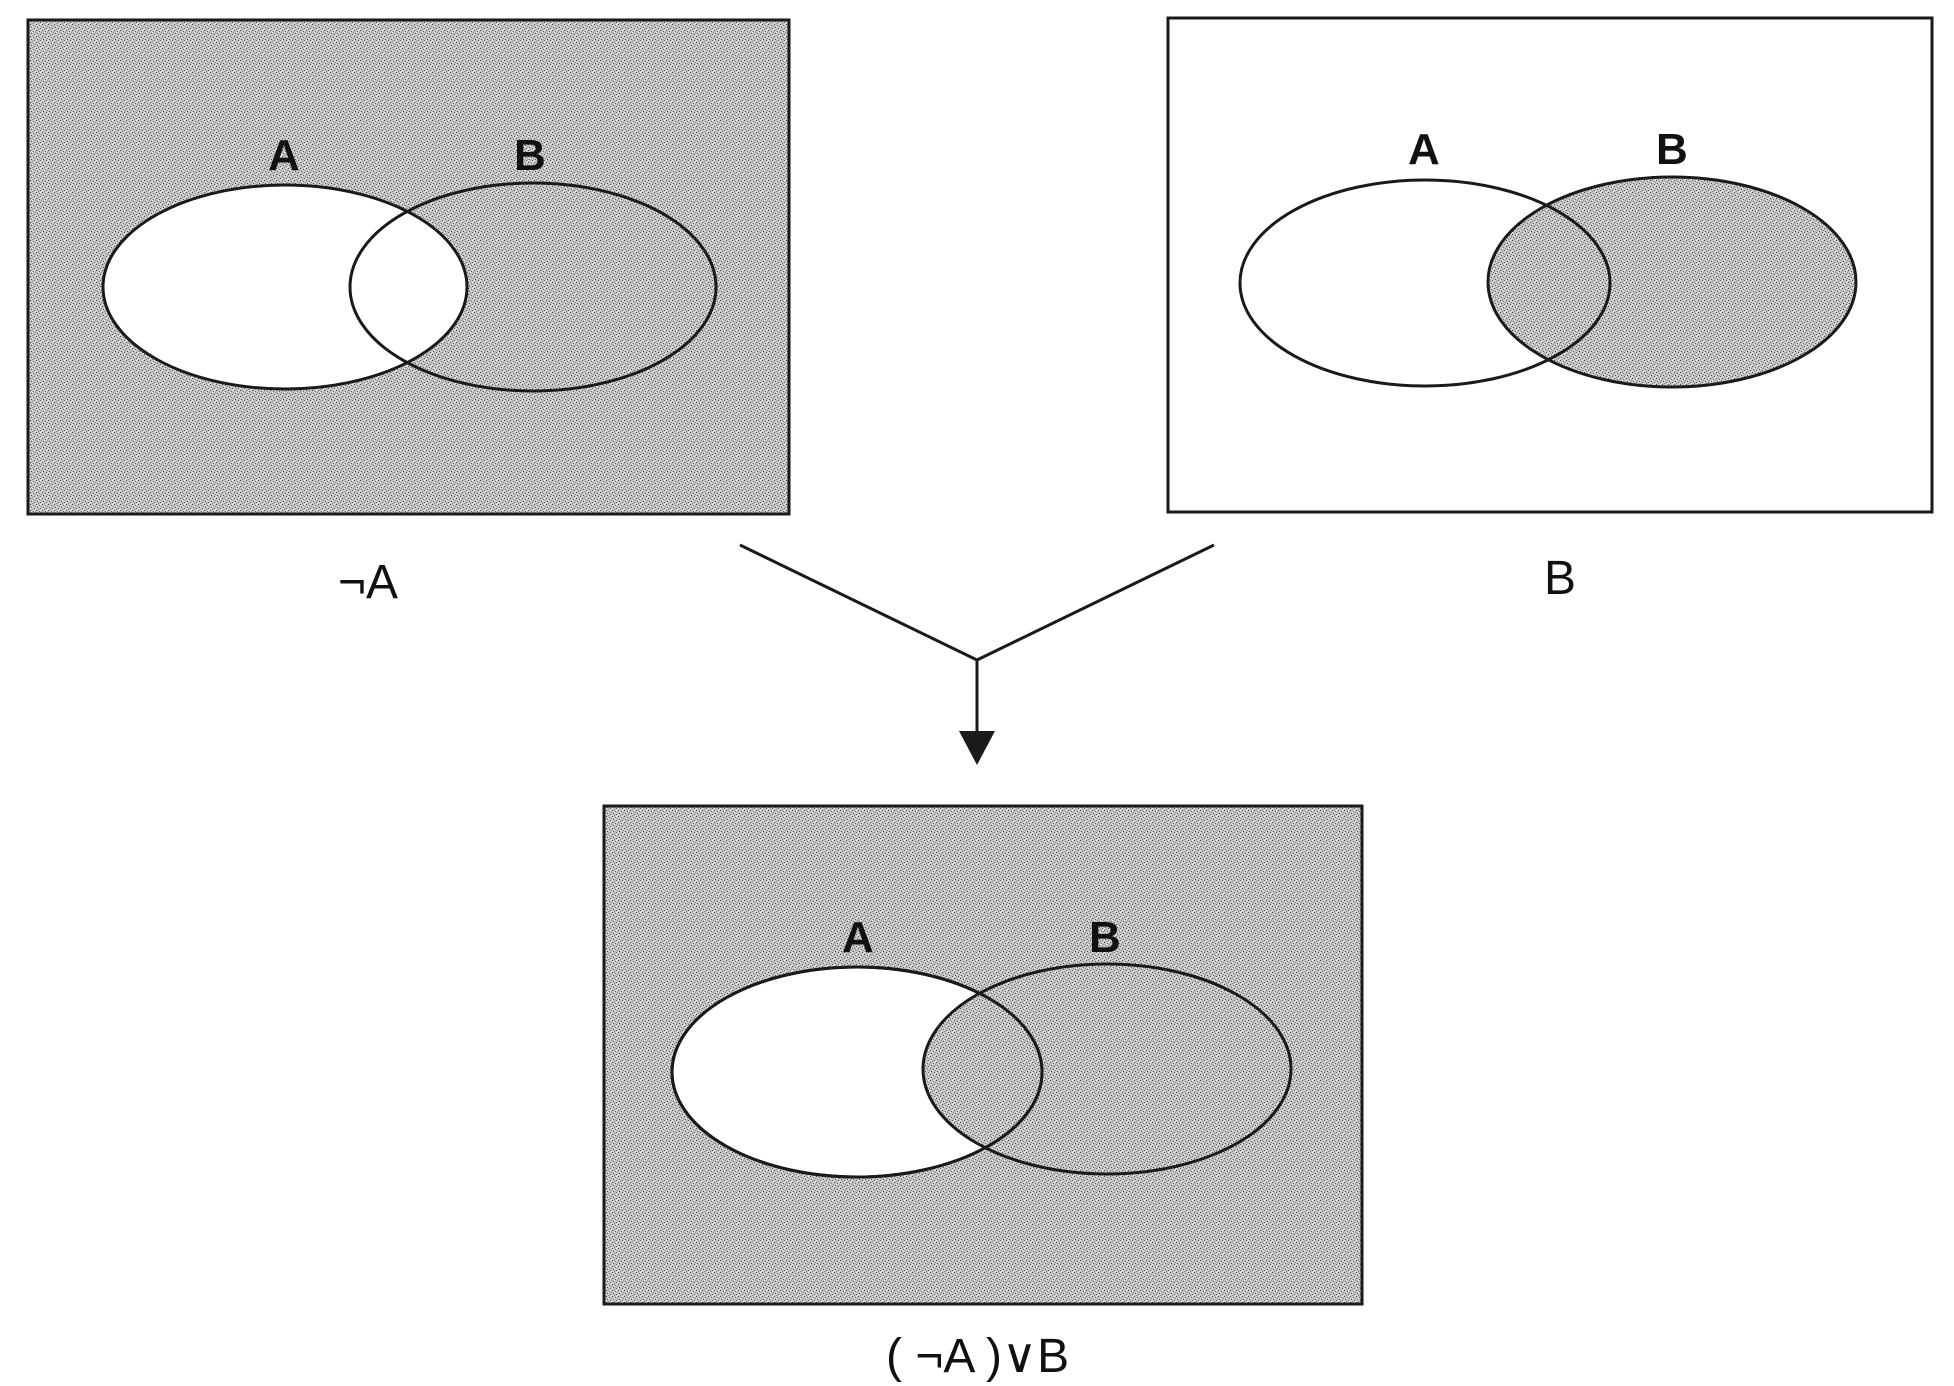  I want to click on merge-connector, so click(977, 654).